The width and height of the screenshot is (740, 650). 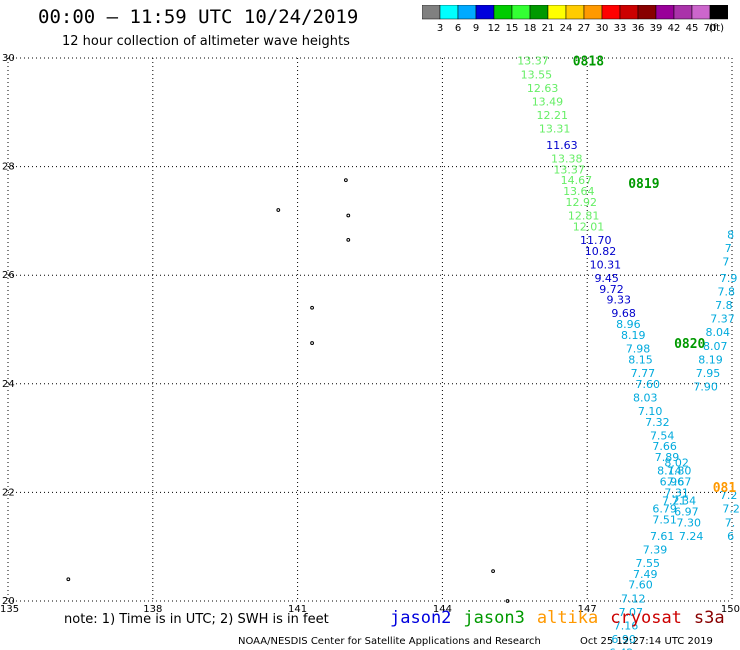 What do you see at coordinates (621, 648) in the screenshot?
I see `wave-height-value: 6.42` at bounding box center [621, 648].